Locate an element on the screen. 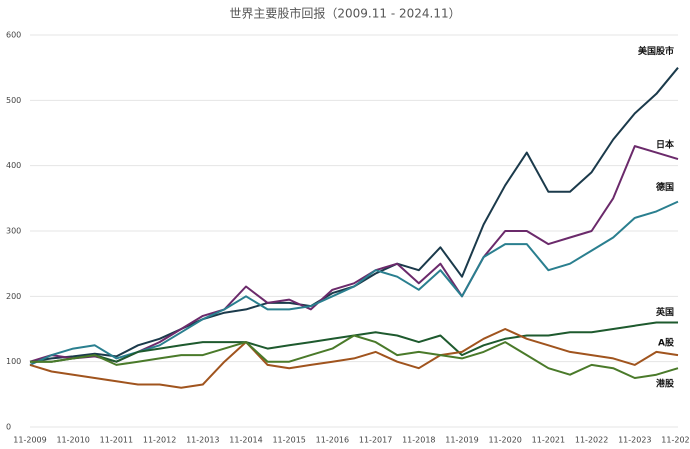  y-tick-label: 200 is located at coordinates (13, 296).